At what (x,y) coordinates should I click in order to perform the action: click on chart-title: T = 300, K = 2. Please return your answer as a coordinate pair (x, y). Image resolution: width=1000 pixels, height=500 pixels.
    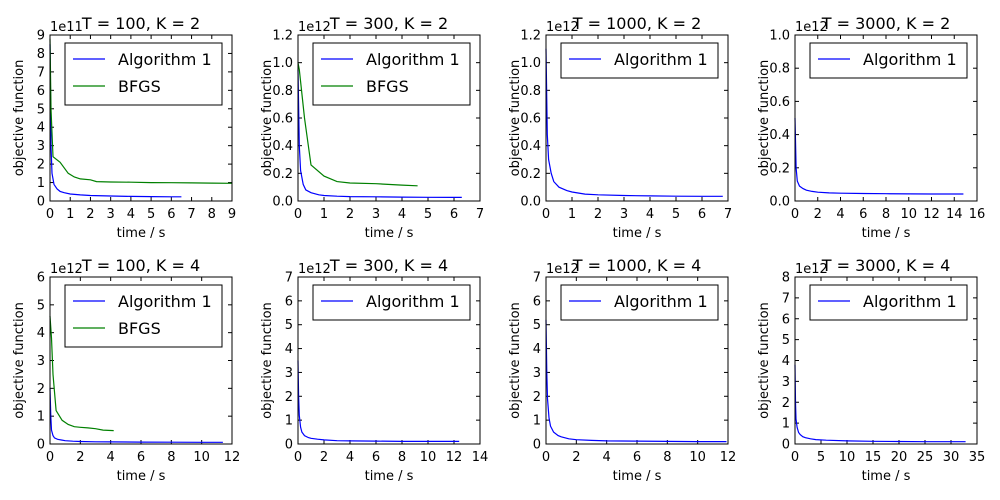
    Looking at the image, I should click on (388, 23).